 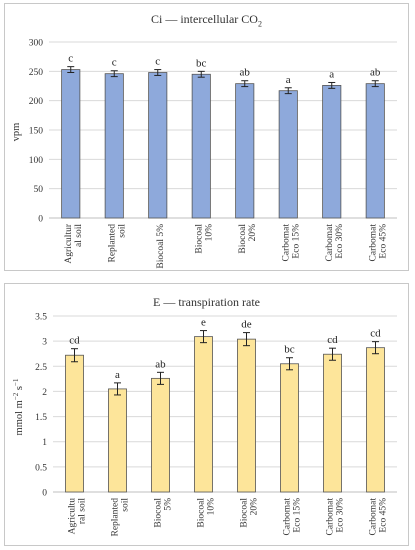 I want to click on e-x-tick-label: Biocoal 10%, so click(x=207, y=513).